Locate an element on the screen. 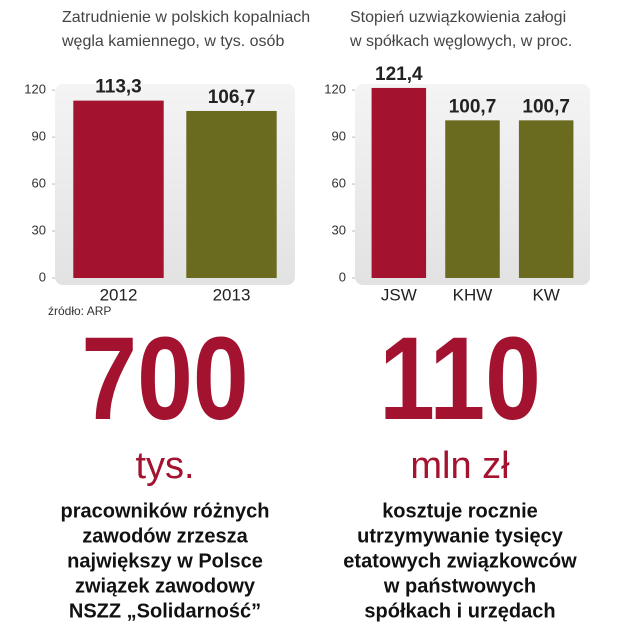  description-line: zawodów zrzesza is located at coordinates (165, 536).